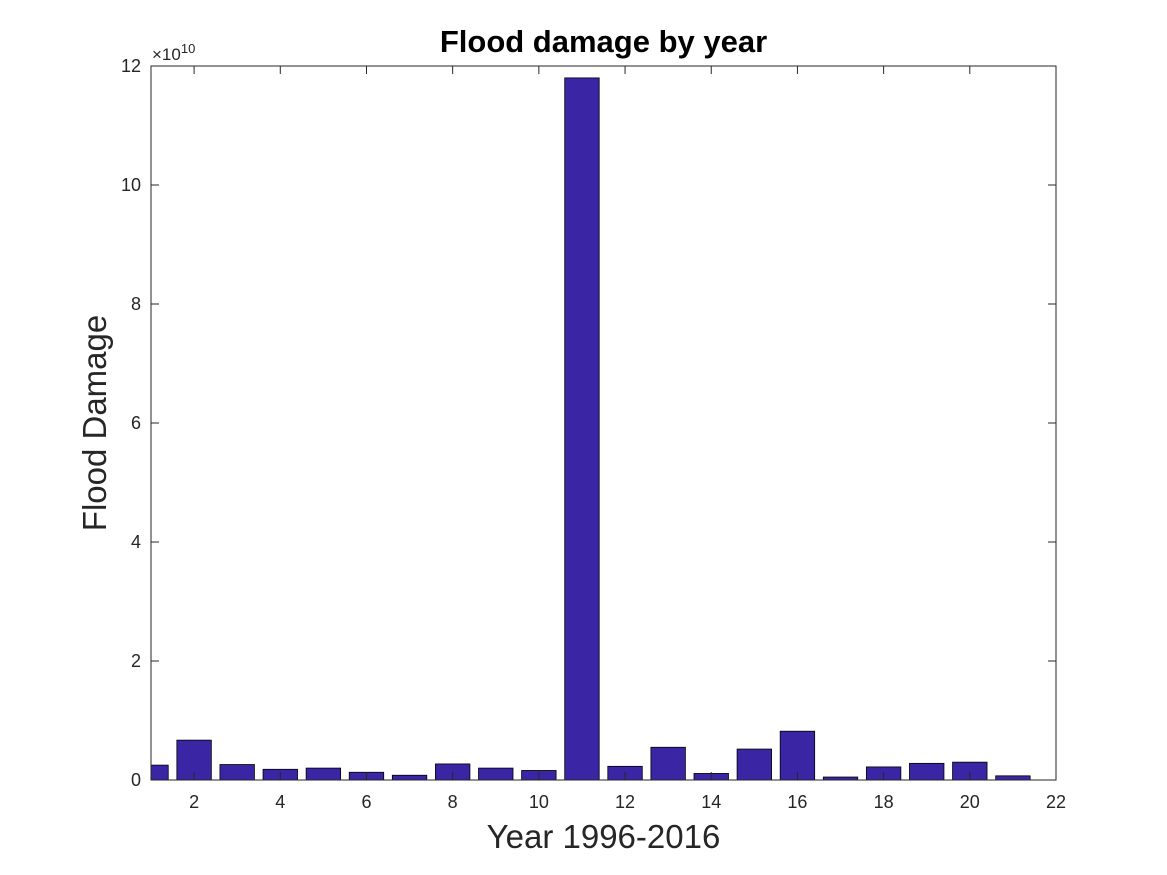 The image size is (1167, 875). What do you see at coordinates (604, 836) in the screenshot?
I see `x-axis-label: Year 1996-2016` at bounding box center [604, 836].